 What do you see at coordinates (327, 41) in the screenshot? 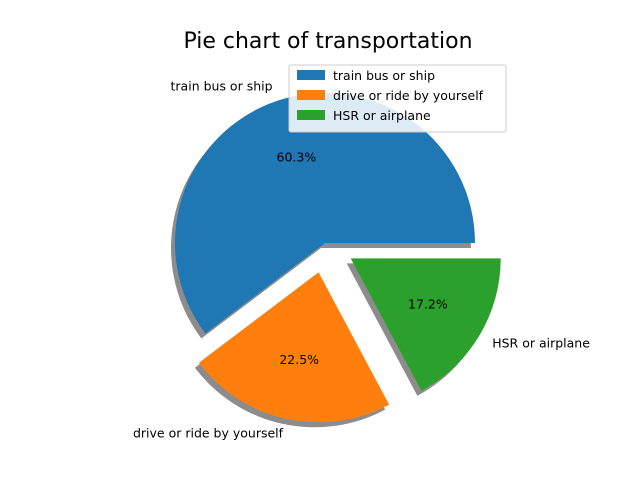
I see `chart-title: Pie chart of transportation` at bounding box center [327, 41].